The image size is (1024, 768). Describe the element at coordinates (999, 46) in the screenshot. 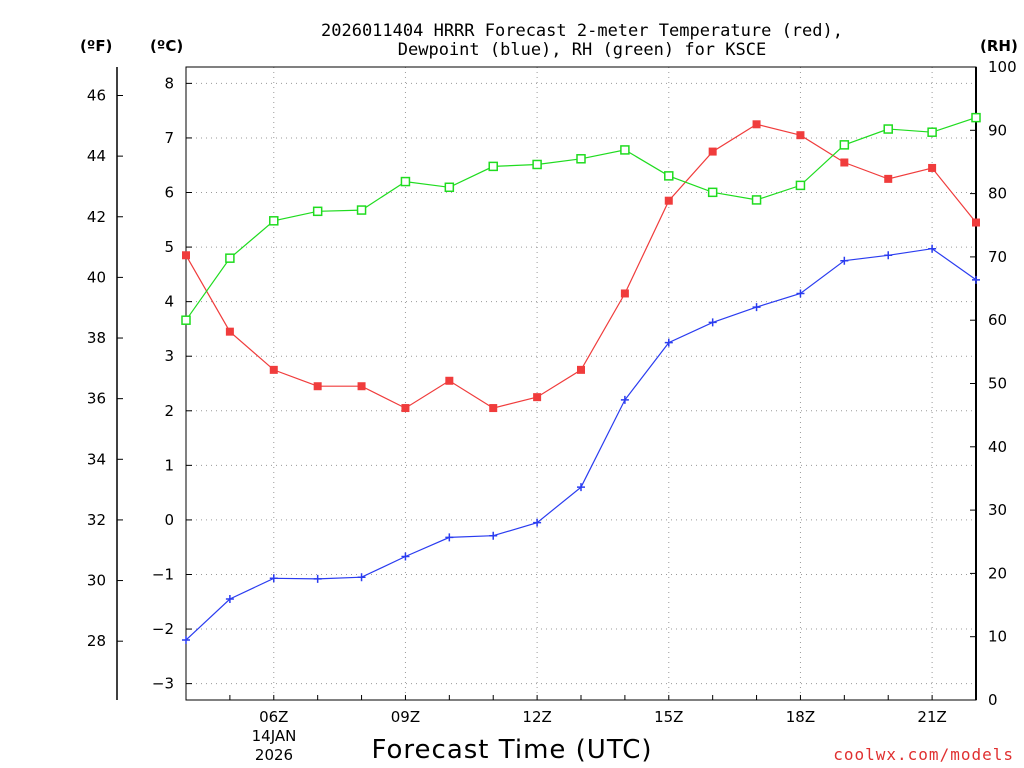

I see `unit-rh-label: (RH)` at that location.